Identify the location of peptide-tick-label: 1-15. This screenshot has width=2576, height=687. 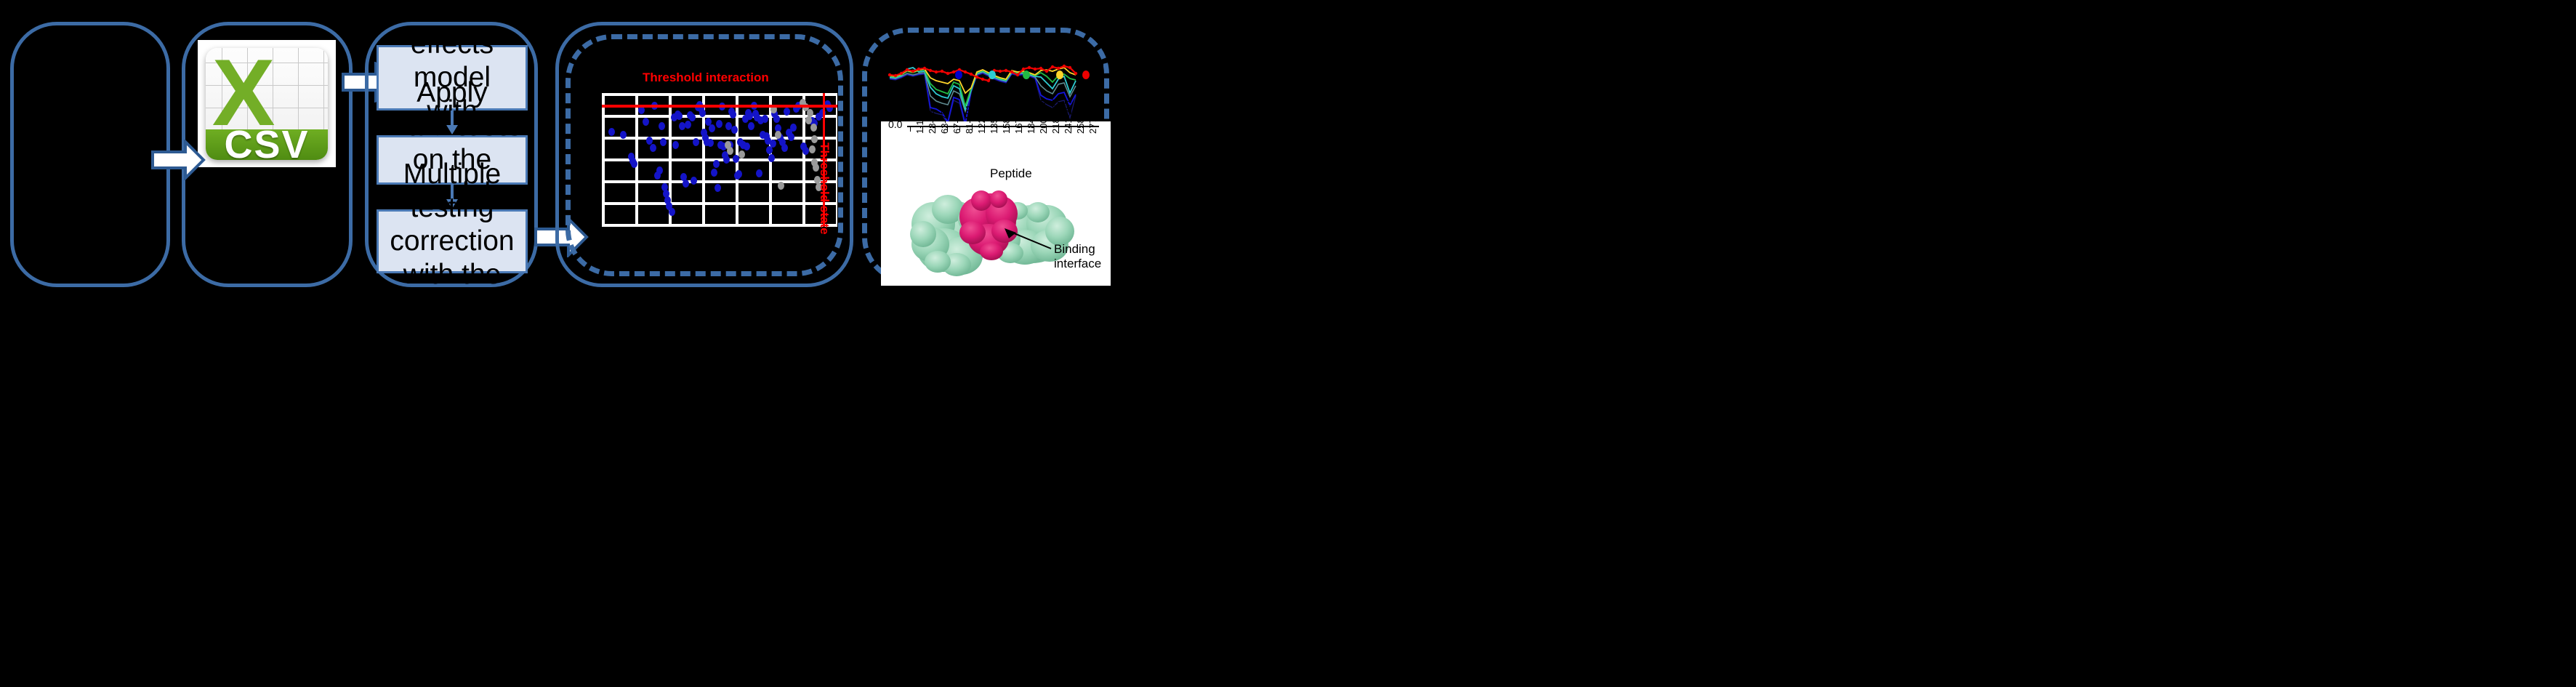
(919, 124).